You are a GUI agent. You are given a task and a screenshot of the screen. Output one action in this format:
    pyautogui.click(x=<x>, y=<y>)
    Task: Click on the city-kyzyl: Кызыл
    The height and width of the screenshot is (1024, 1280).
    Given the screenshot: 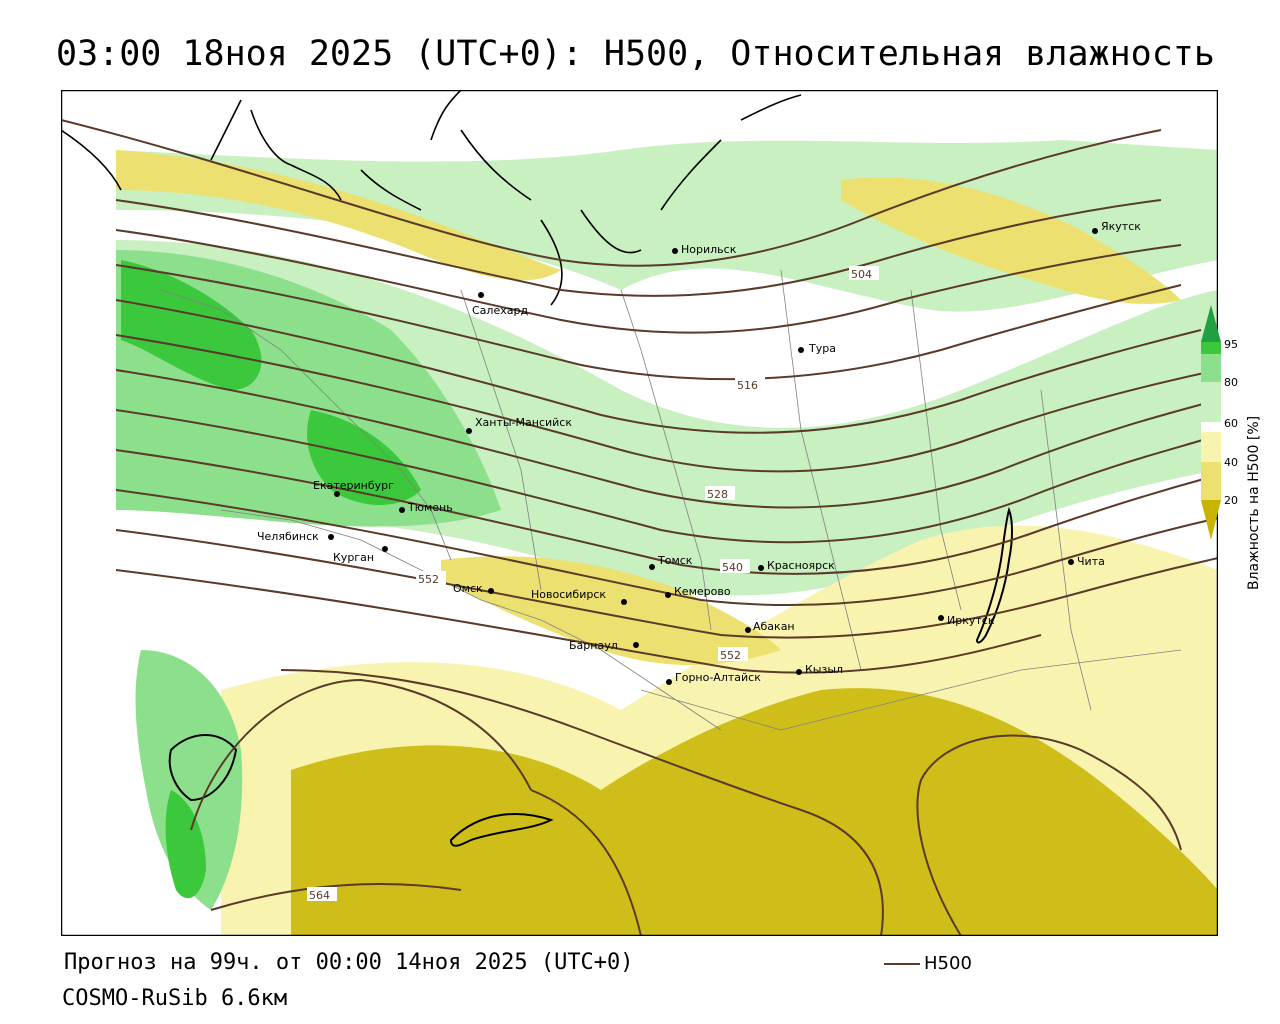 What is the action you would take?
    pyautogui.click(x=819, y=669)
    